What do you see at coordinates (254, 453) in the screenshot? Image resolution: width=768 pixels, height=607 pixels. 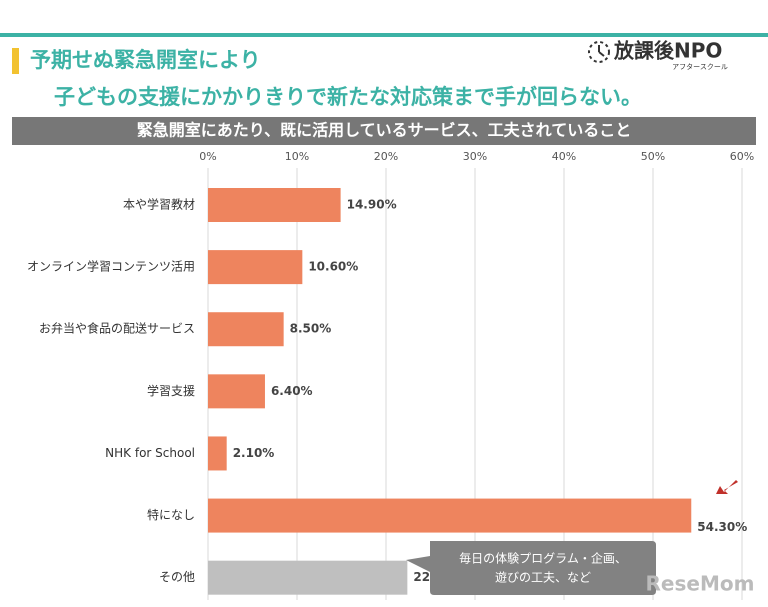 I see `value-label: 2.10%` at bounding box center [254, 453].